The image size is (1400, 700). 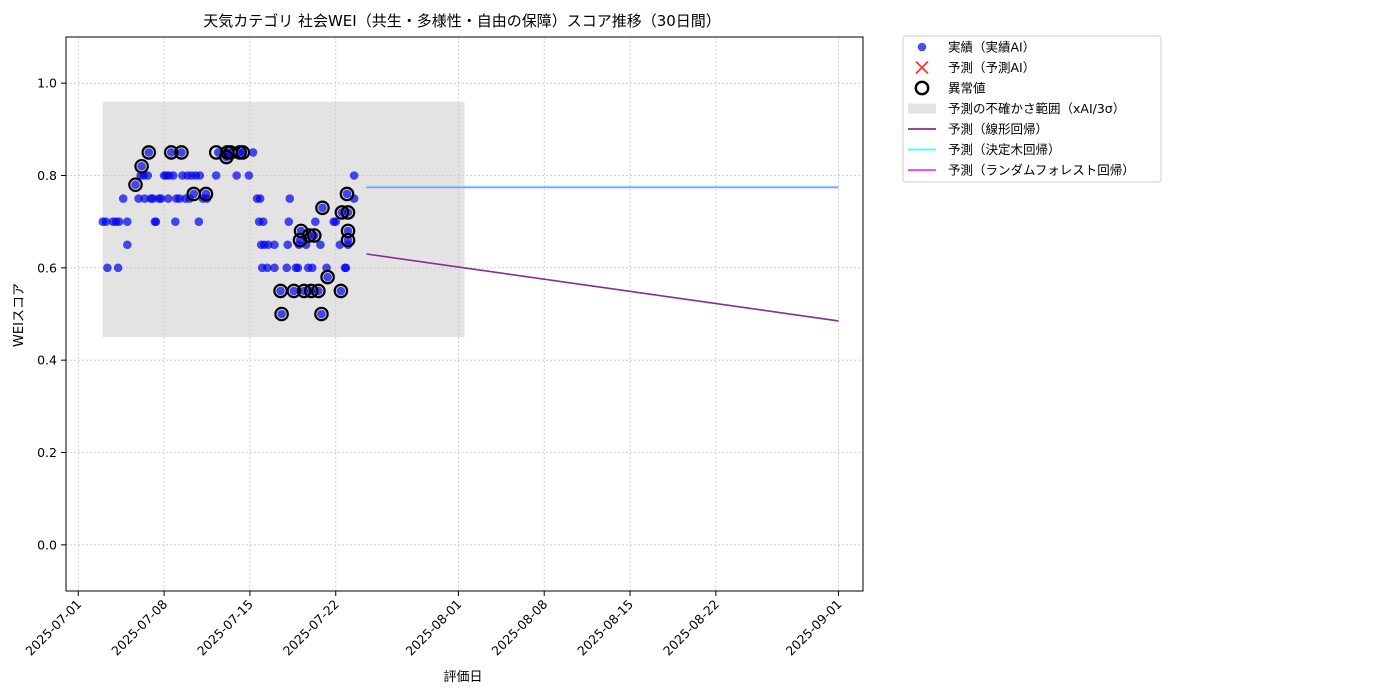 I want to click on y-tick-label: 0.8, so click(x=47, y=175).